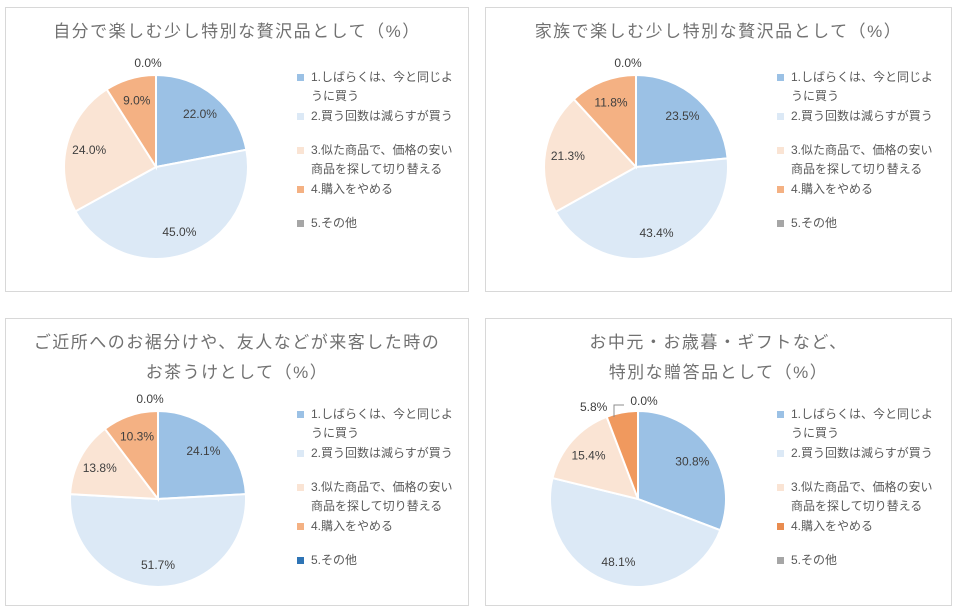 The height and width of the screenshot is (613, 958). I want to click on data-label: 5.8%, so click(594, 407).